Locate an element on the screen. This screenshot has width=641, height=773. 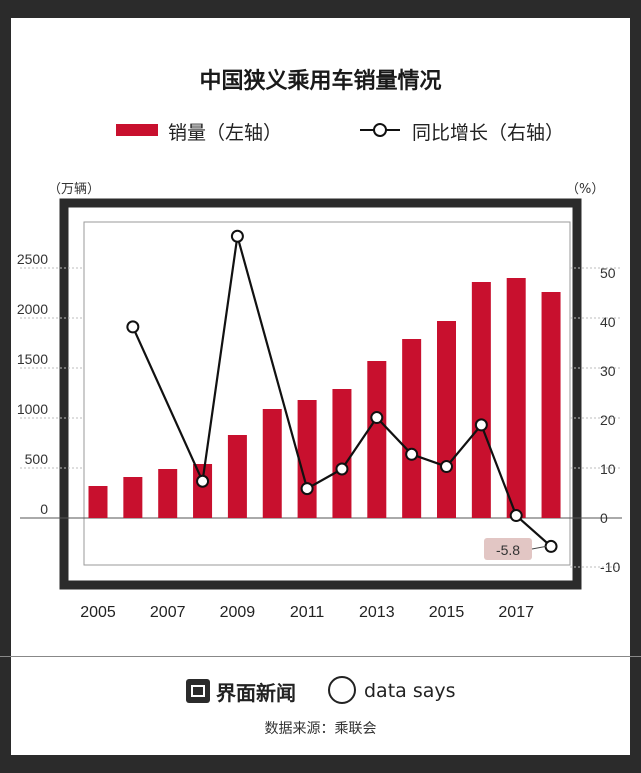
jiemian-logo-text: 界面新闻 is located at coordinates (256, 693).